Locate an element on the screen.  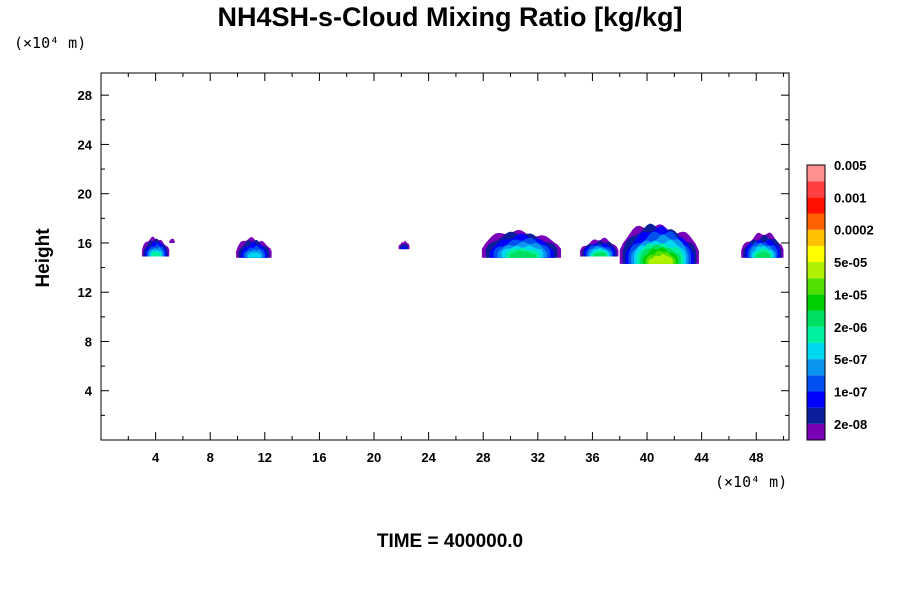
x-tick-label: 32 is located at coordinates (538, 457).